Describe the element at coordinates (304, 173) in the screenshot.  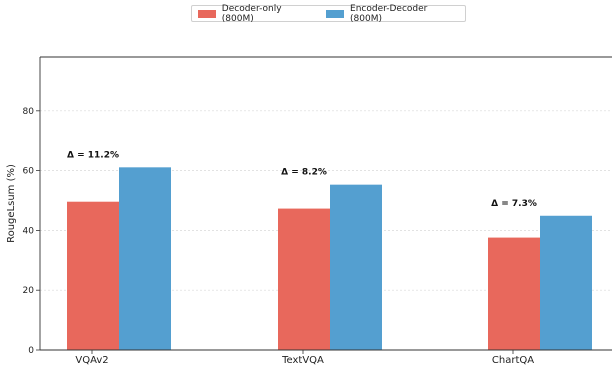
I see `delta-annotation: Δ = 8.2%` at that location.